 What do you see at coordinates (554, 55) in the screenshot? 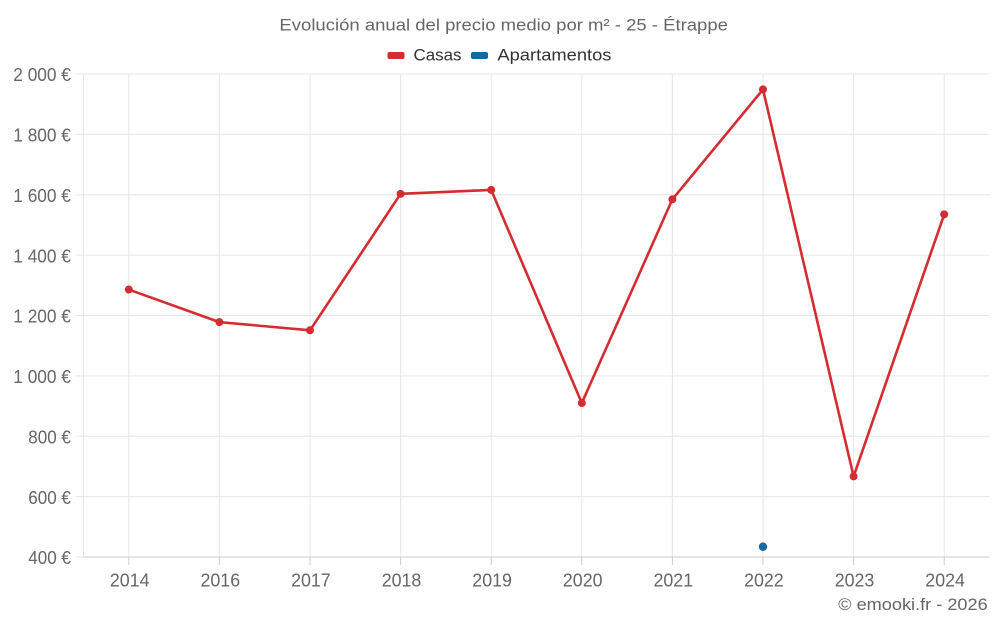
I see `svg-text: Apartamentos` at bounding box center [554, 55].